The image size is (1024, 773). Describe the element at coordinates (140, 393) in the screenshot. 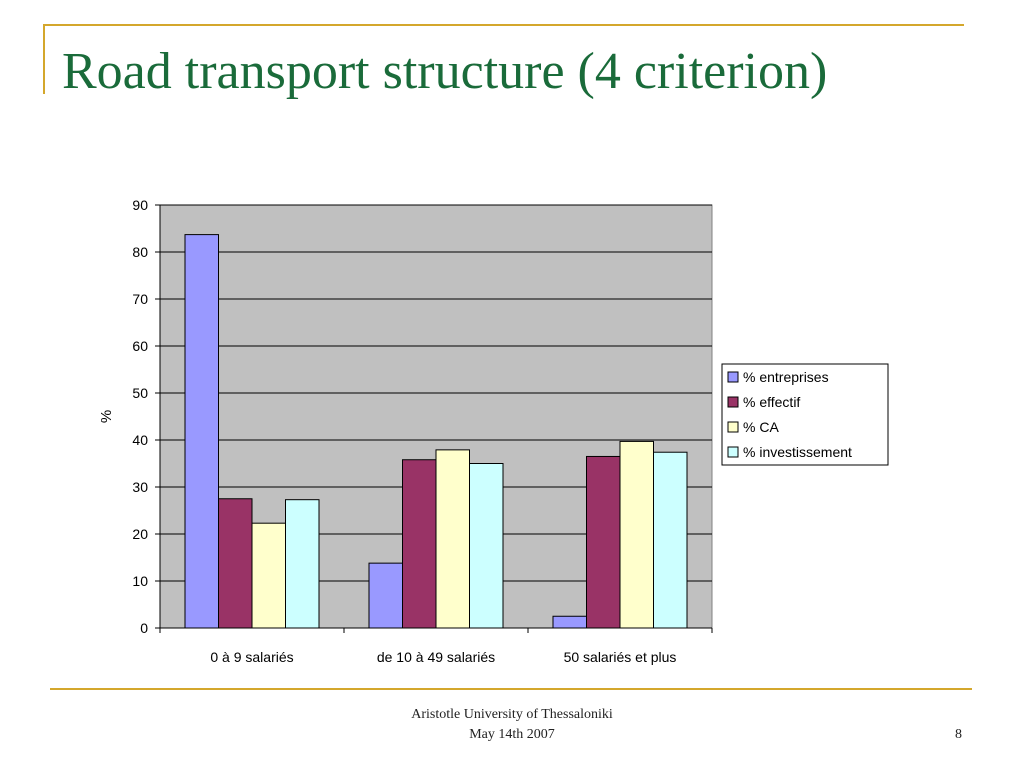

I see `y-tick-label: 50` at that location.